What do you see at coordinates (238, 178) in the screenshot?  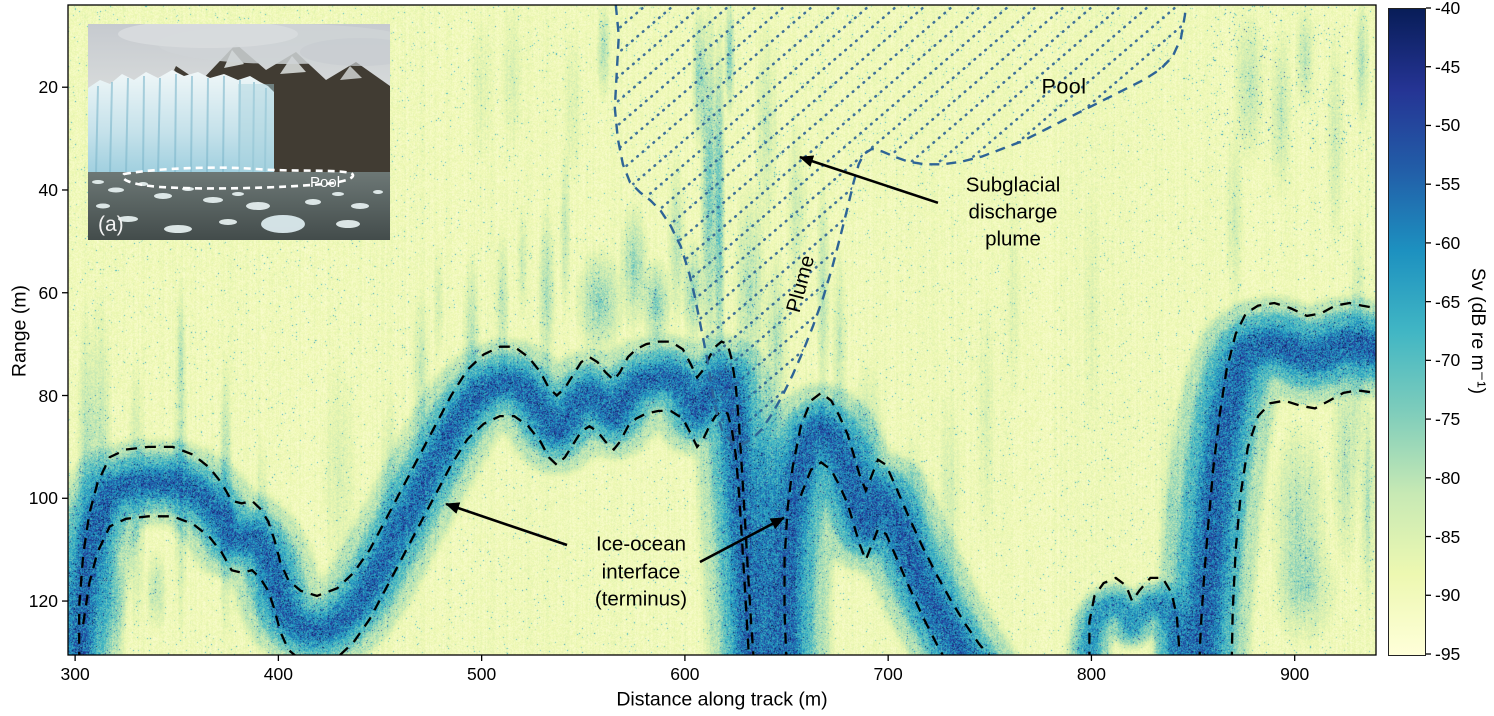 I see `inset-pool-outline` at bounding box center [238, 178].